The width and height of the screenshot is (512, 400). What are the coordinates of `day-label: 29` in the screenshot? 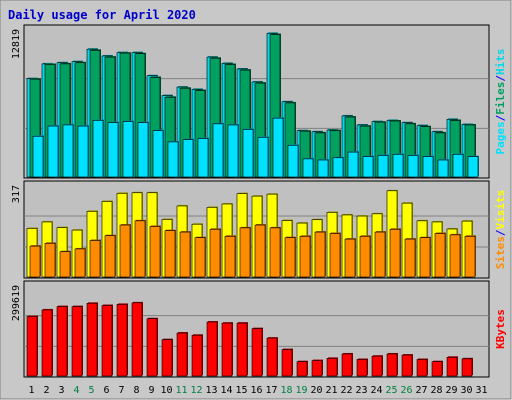 It's located at (451, 390).